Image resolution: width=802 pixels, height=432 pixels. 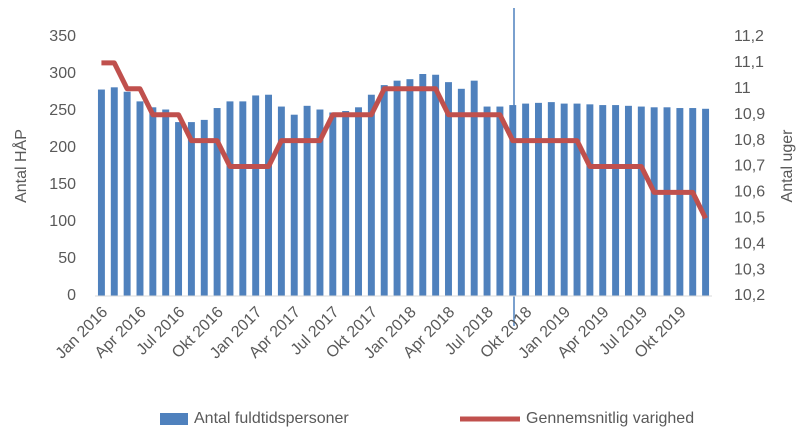 I want to click on y2-tick-label: 11,2, so click(x=749, y=36).